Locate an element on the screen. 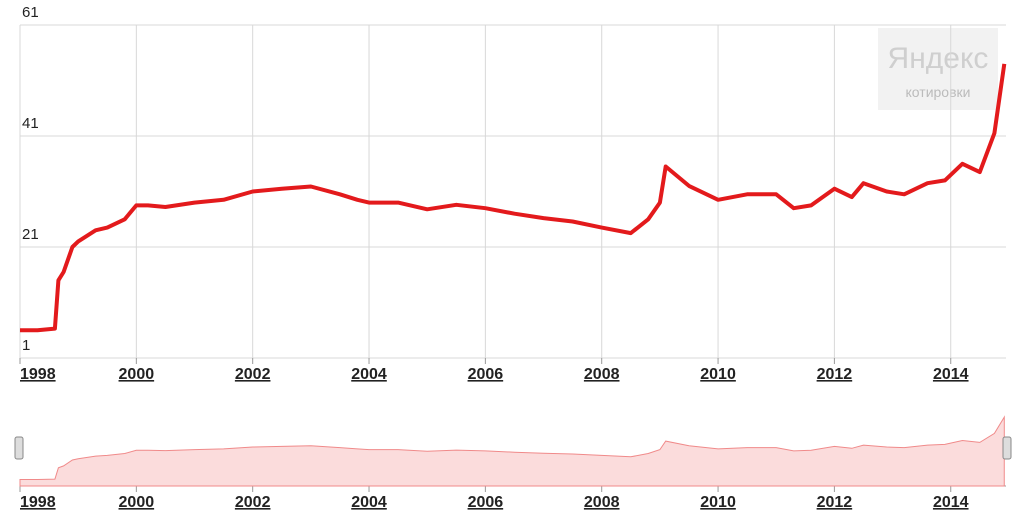 This screenshot has height=530, width=1024. watermark-title: Яндекс is located at coordinates (938, 58).